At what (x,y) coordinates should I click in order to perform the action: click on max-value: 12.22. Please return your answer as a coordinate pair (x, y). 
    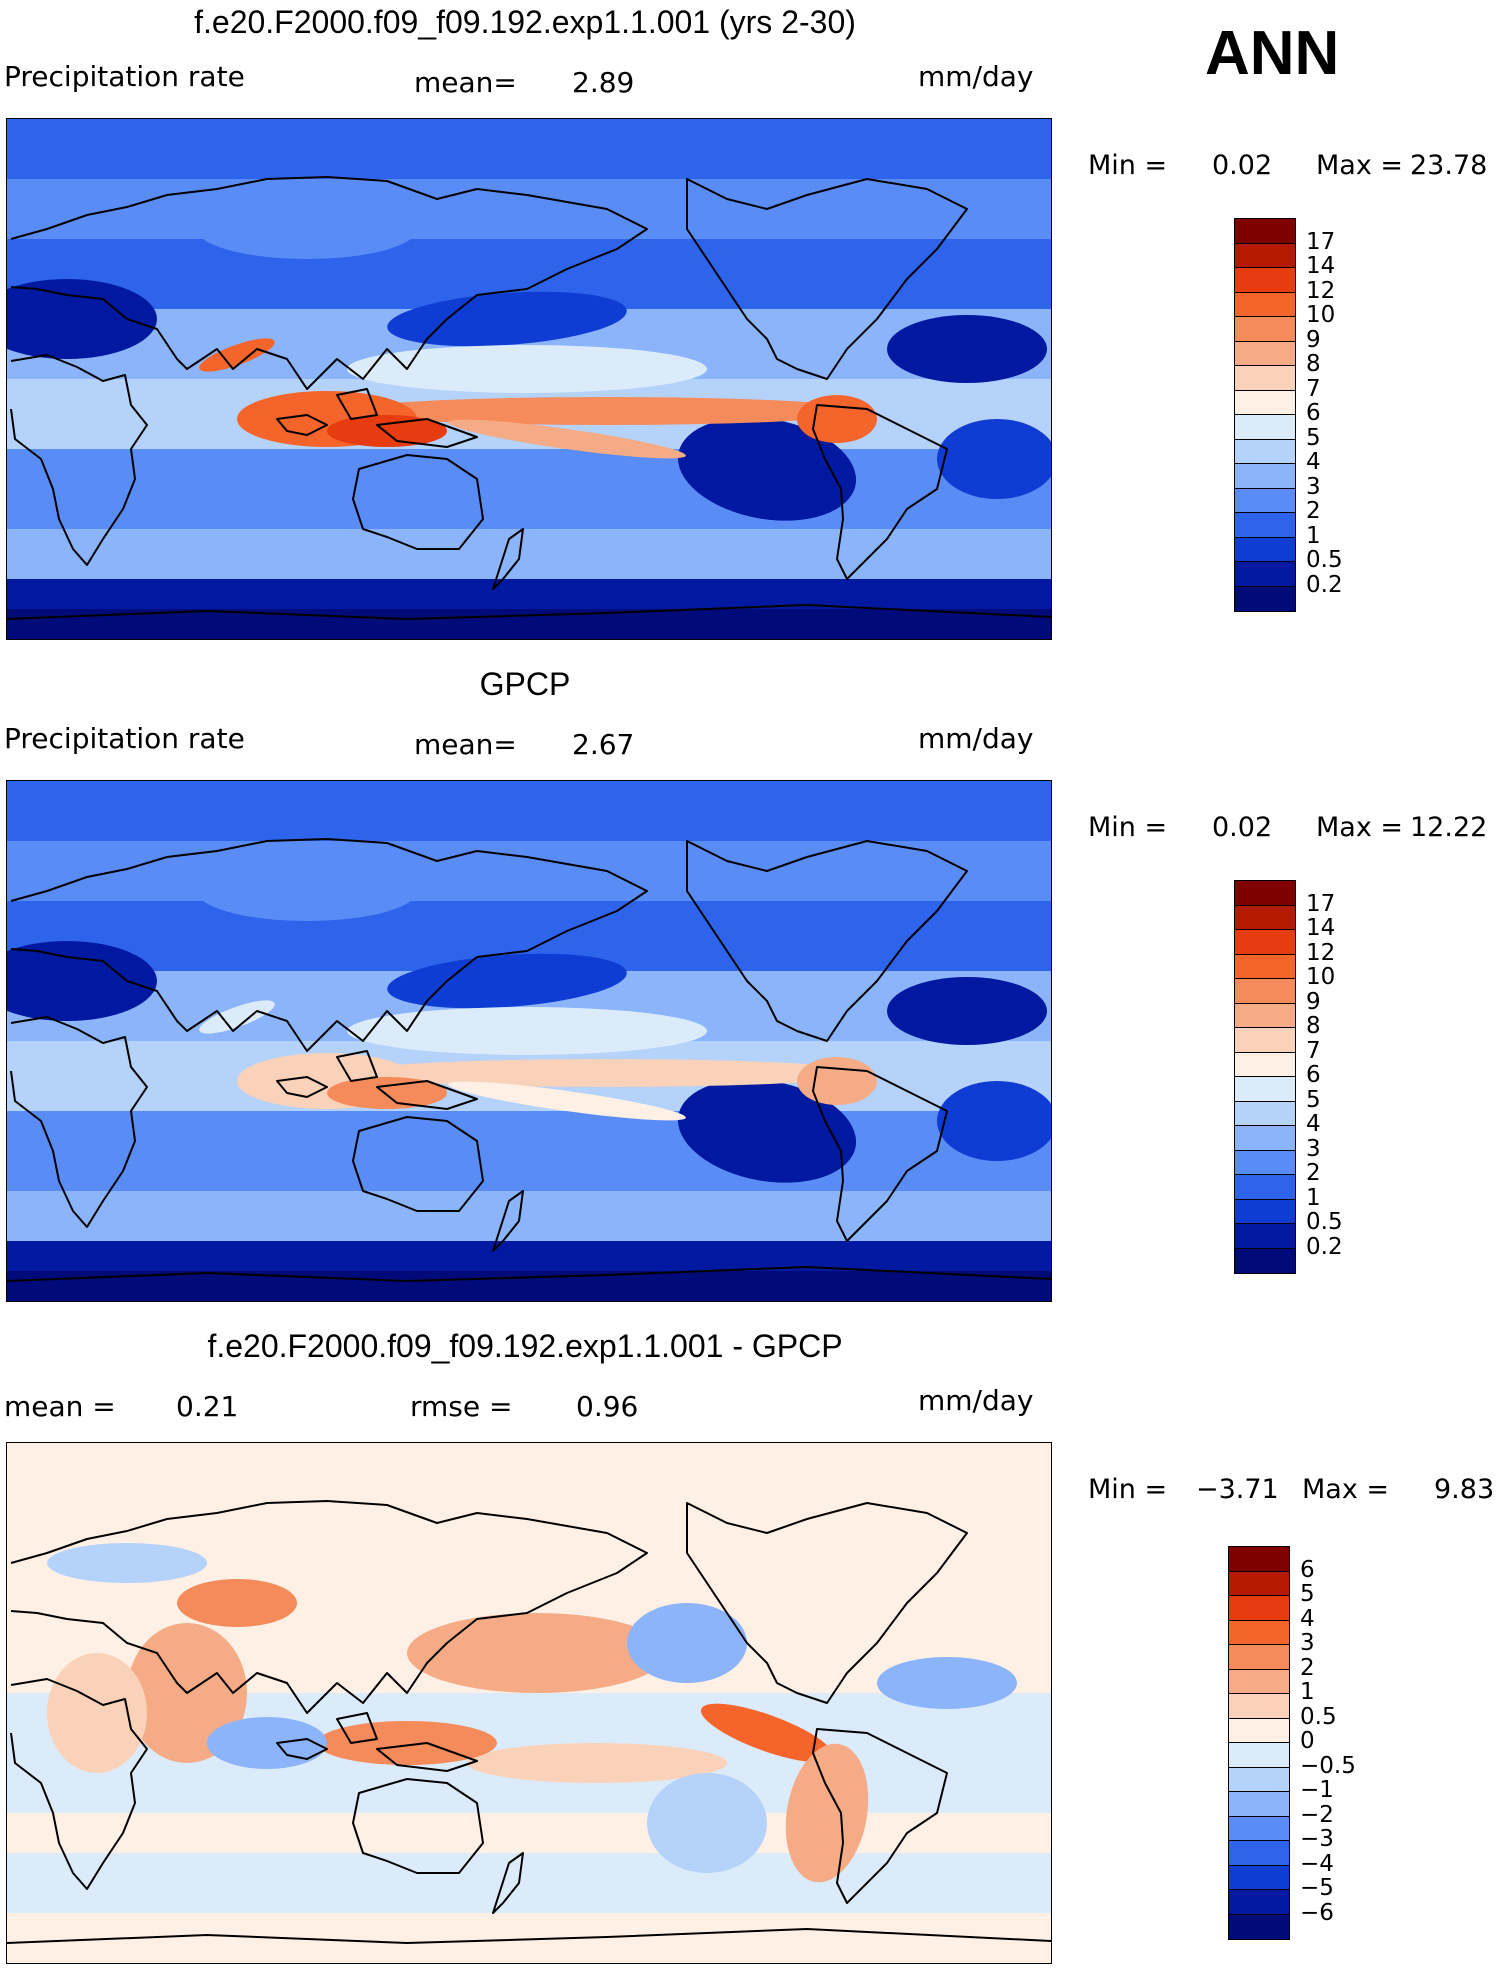
    Looking at the image, I should click on (1449, 827).